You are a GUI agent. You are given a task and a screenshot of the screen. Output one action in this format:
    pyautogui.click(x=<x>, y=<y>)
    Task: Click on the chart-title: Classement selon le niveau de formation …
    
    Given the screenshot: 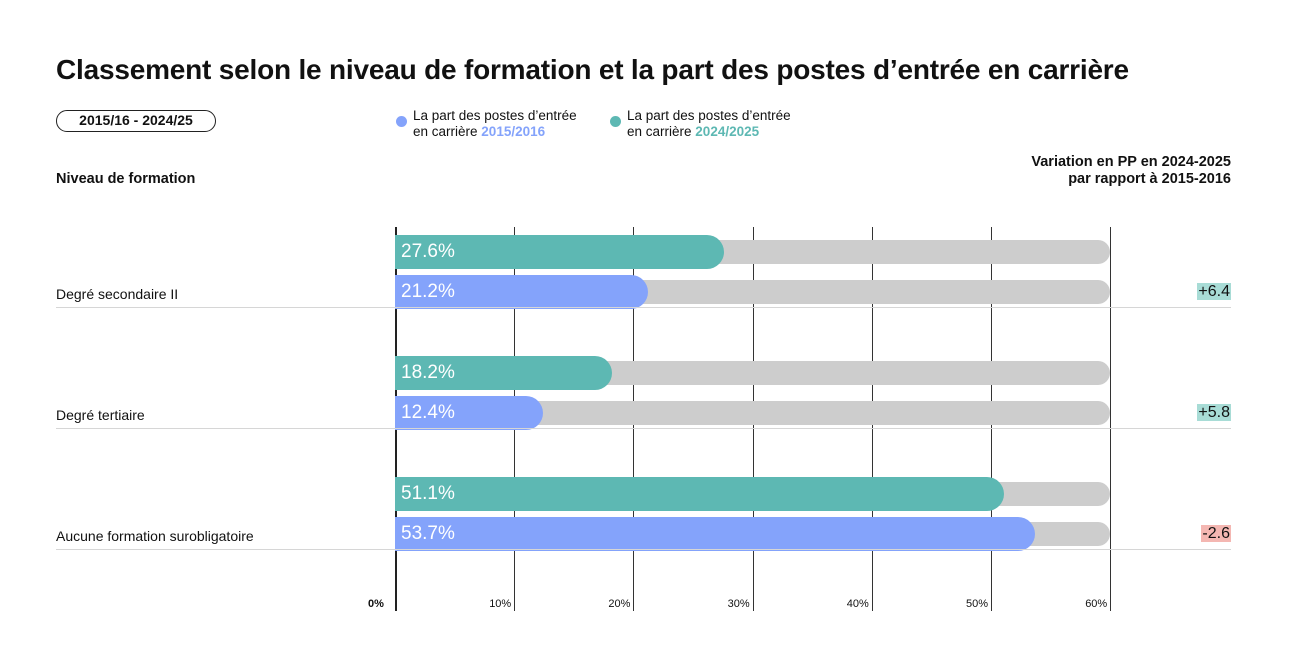 What is the action you would take?
    pyautogui.click(x=592, y=69)
    